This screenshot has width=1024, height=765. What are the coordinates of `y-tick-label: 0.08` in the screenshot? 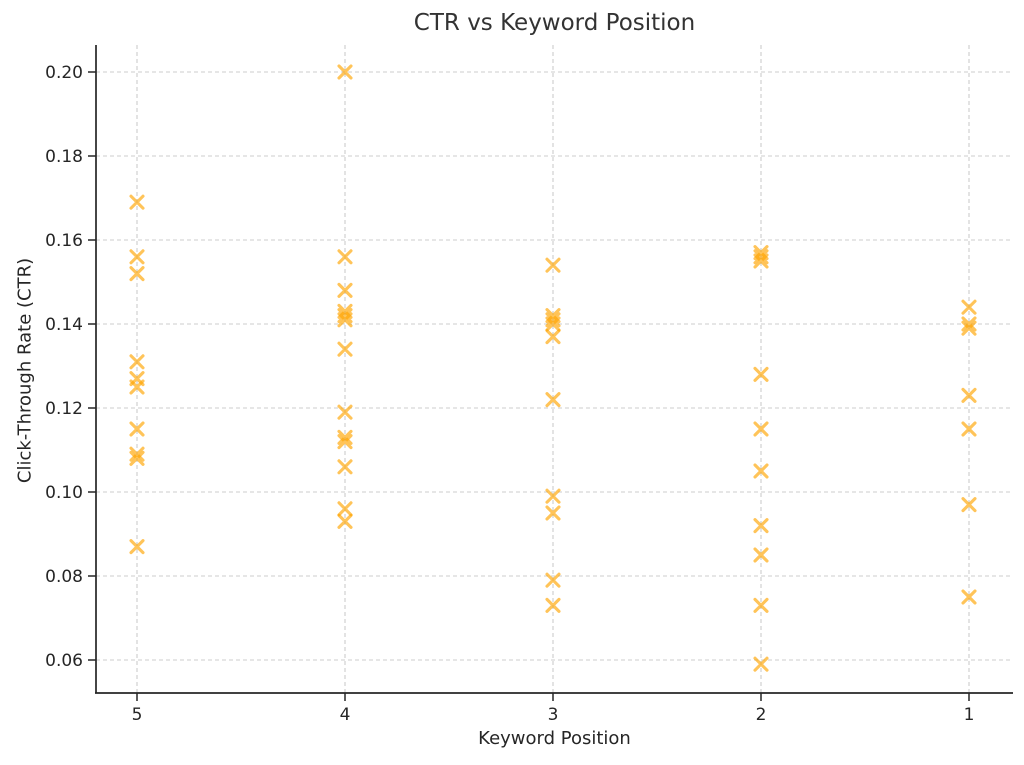 It's located at (64, 577).